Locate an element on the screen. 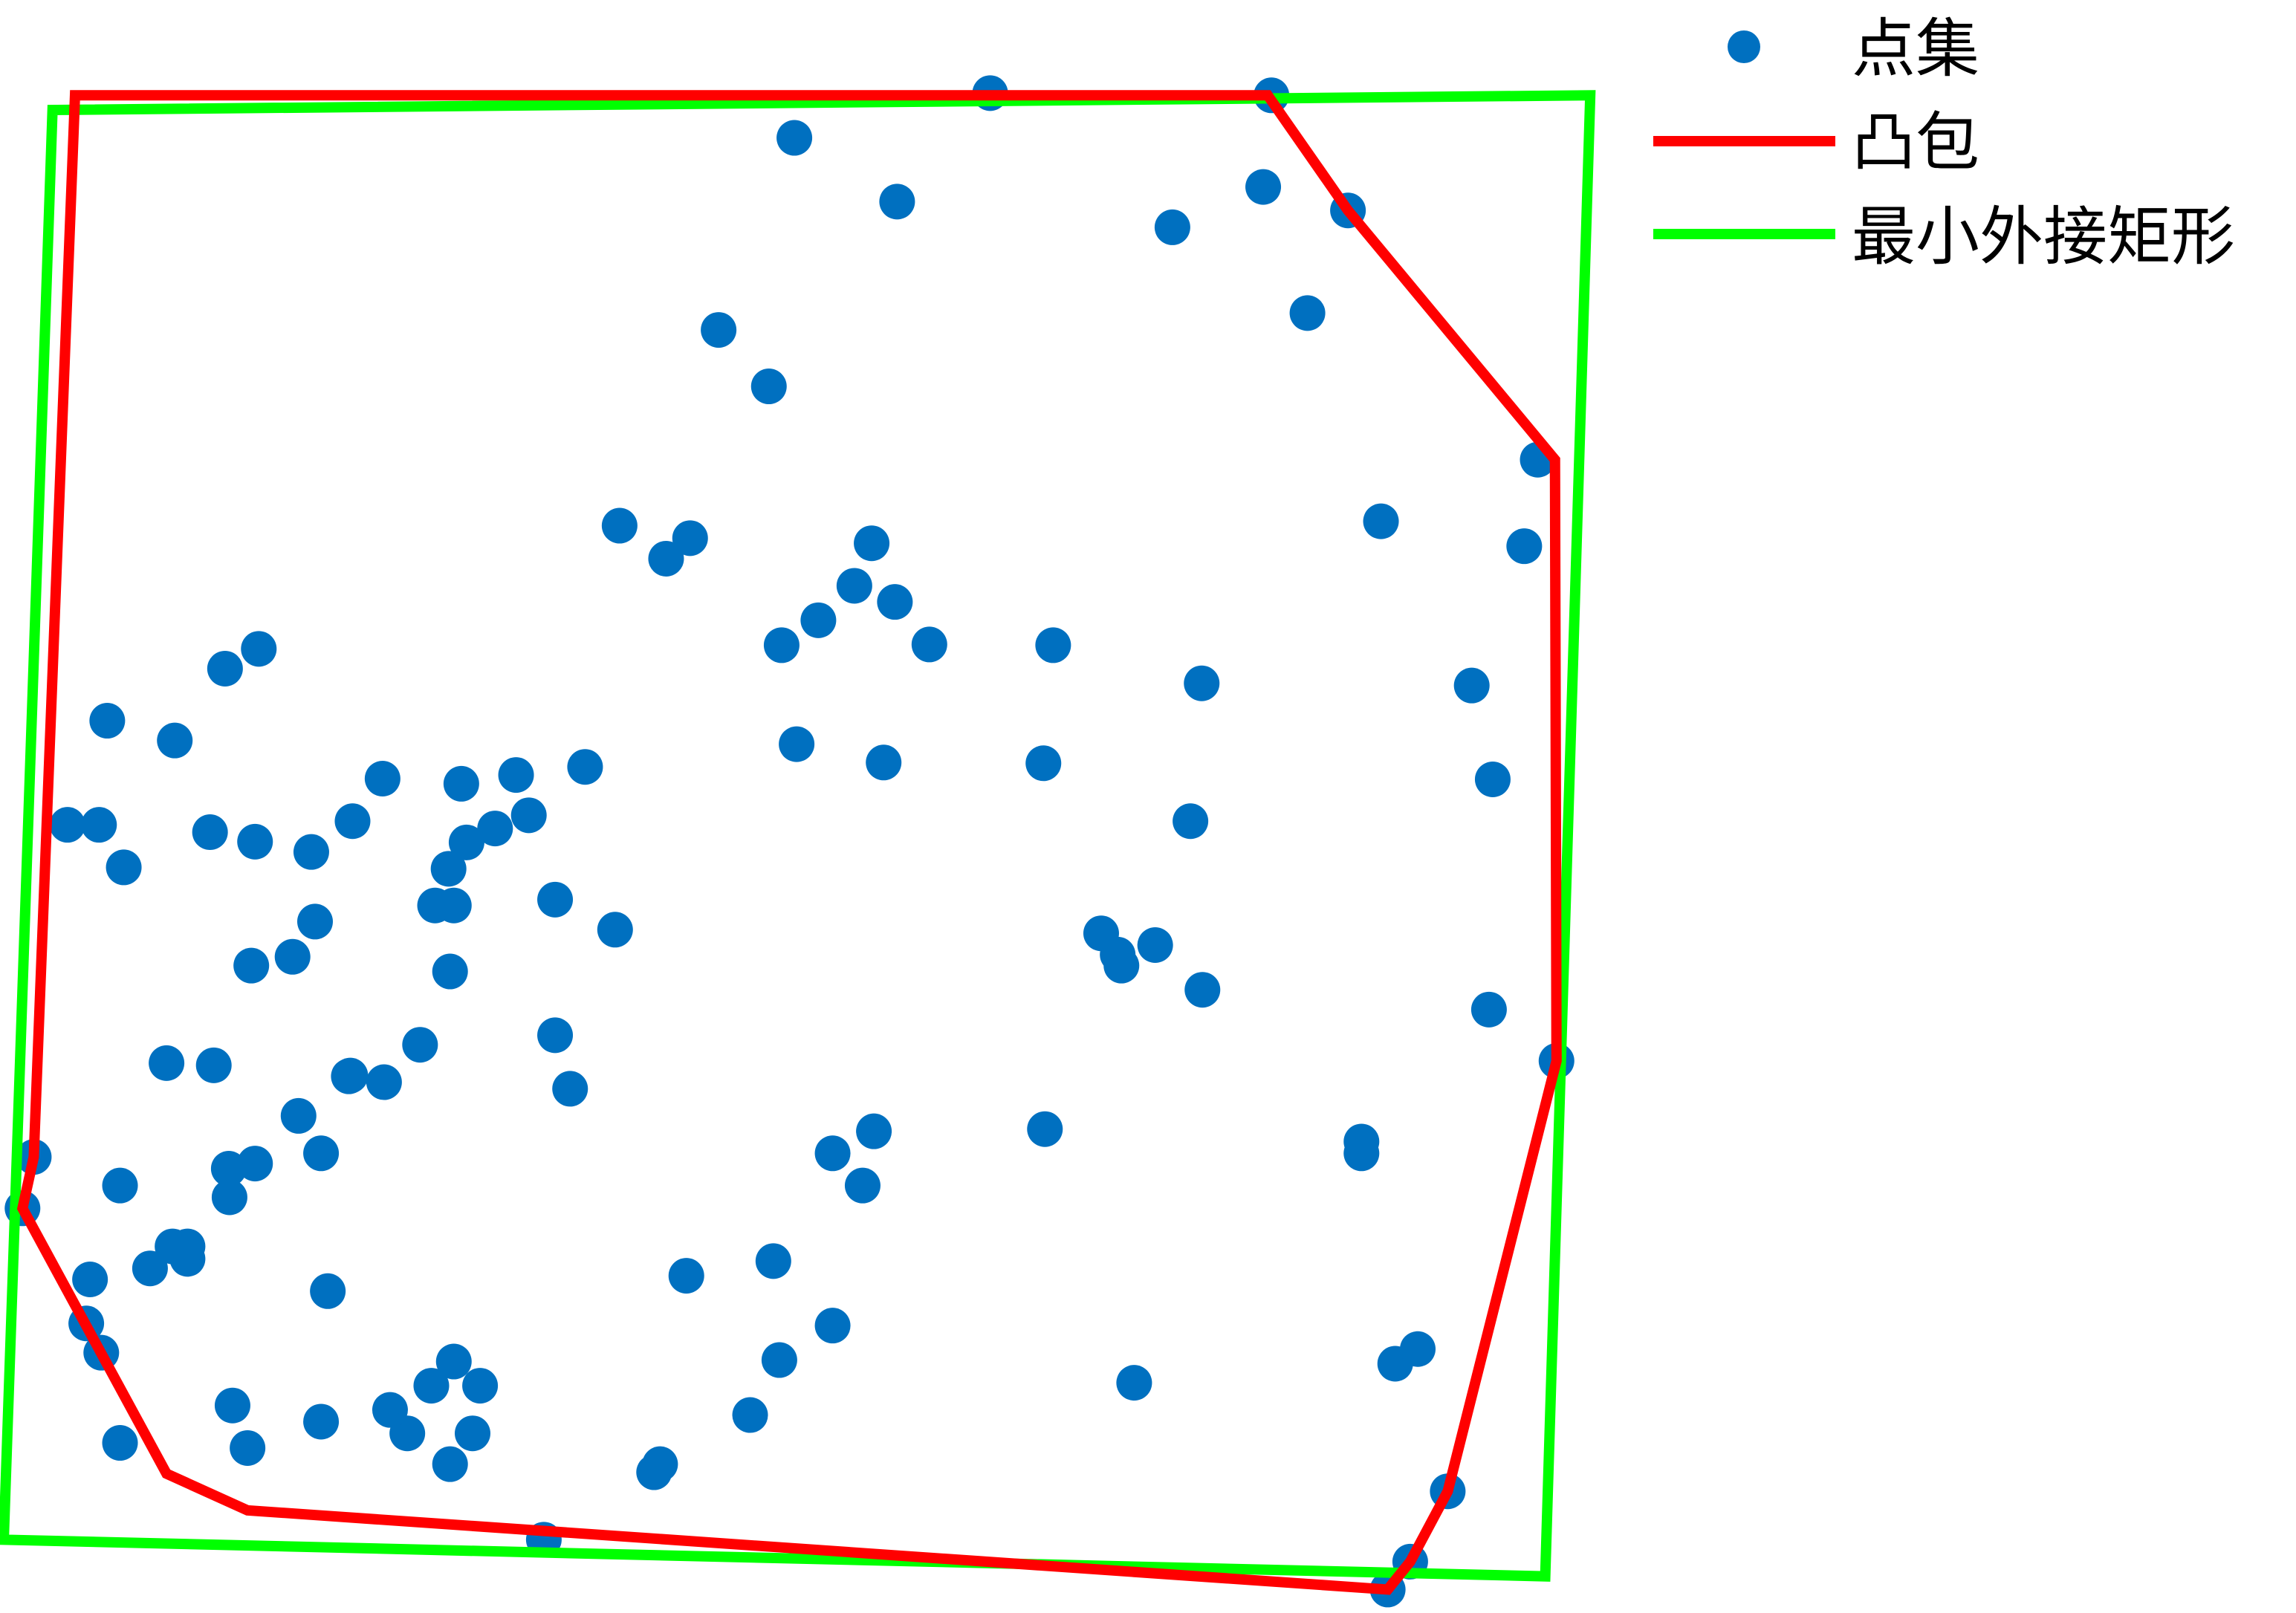 The image size is (2296, 1613). legend-points-label: 点集 is located at coordinates (1916, 49).